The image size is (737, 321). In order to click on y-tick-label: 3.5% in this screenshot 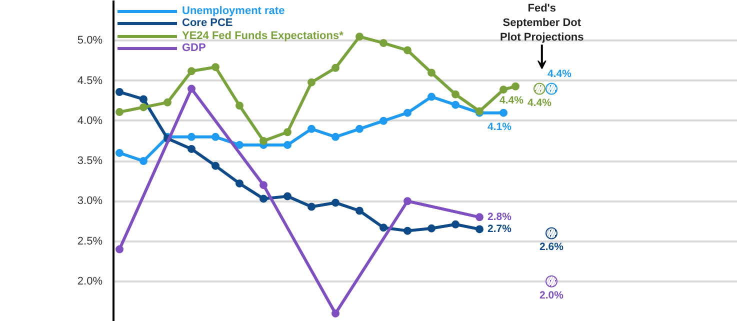, I will do `click(90, 161)`.